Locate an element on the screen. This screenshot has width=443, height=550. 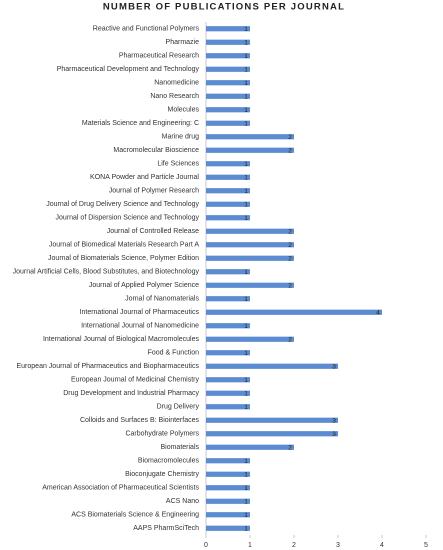
y-tick-label: KONA Powder and Particle Journal is located at coordinates (144, 177).